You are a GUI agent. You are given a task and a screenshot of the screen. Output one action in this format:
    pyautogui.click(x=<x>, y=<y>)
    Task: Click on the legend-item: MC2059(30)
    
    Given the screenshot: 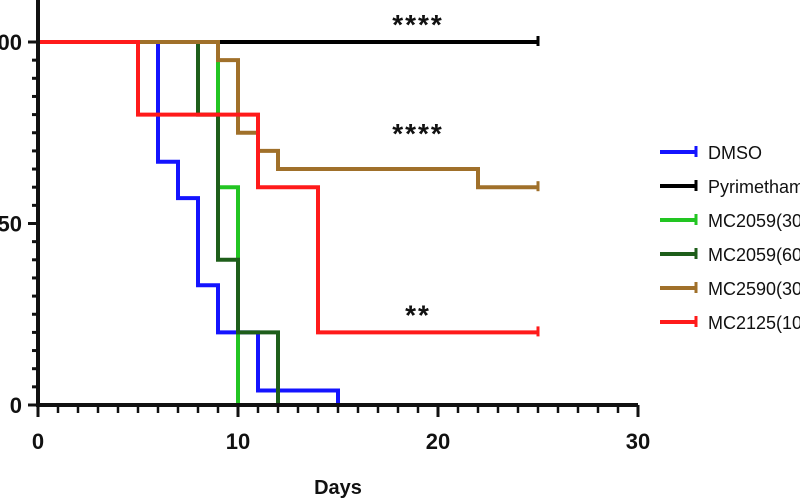 What is the action you would take?
    pyautogui.click(x=730, y=221)
    